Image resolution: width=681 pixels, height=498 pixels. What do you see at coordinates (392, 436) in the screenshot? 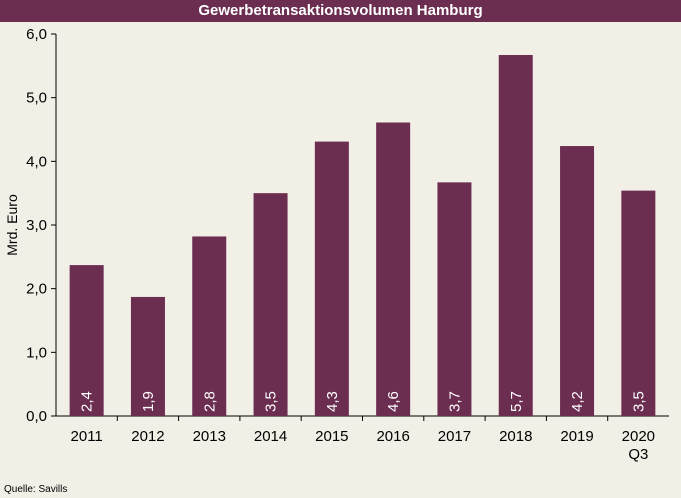
I see `x-tick-label: 2016` at bounding box center [392, 436].